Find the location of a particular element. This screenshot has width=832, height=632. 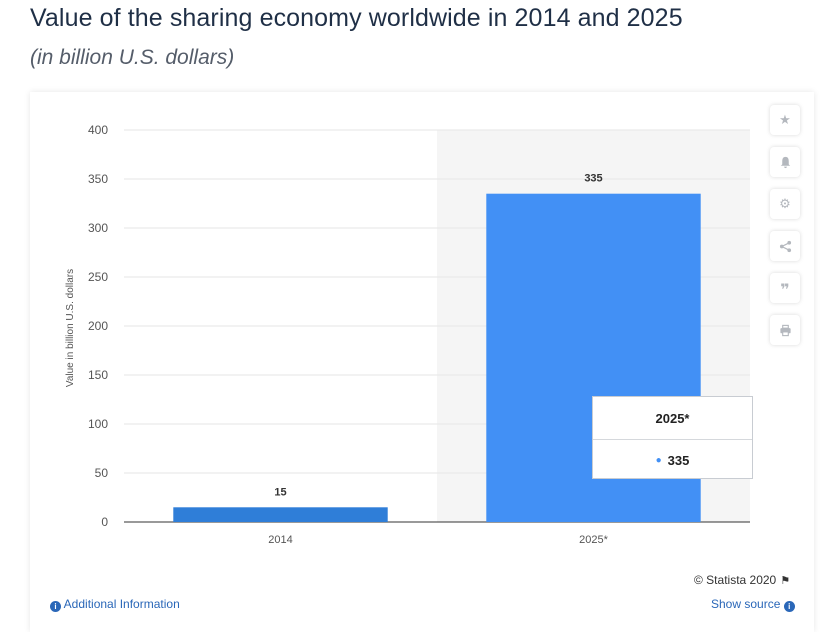

favorite-button: ★ is located at coordinates (785, 120).